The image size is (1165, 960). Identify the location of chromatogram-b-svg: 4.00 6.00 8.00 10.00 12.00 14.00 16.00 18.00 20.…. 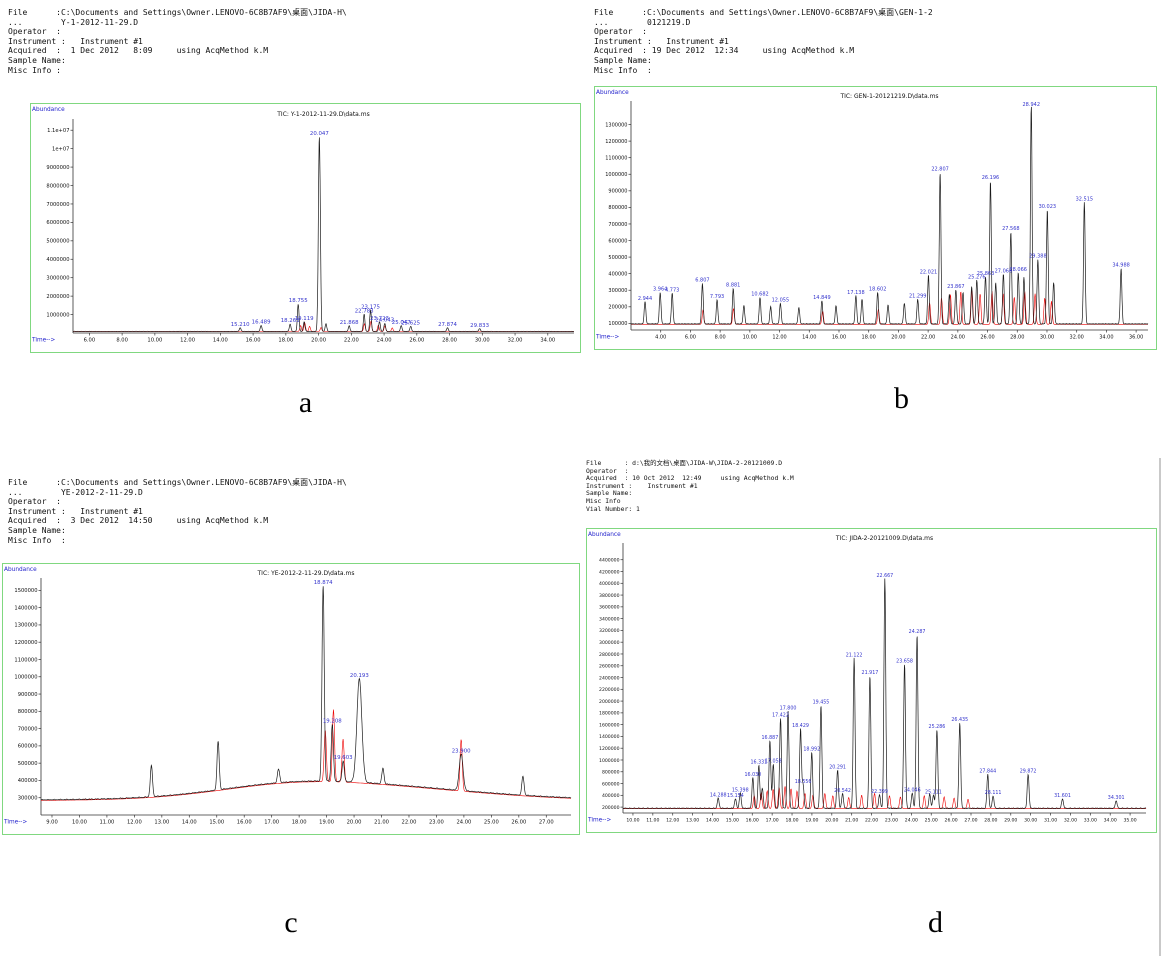
(872, 215).